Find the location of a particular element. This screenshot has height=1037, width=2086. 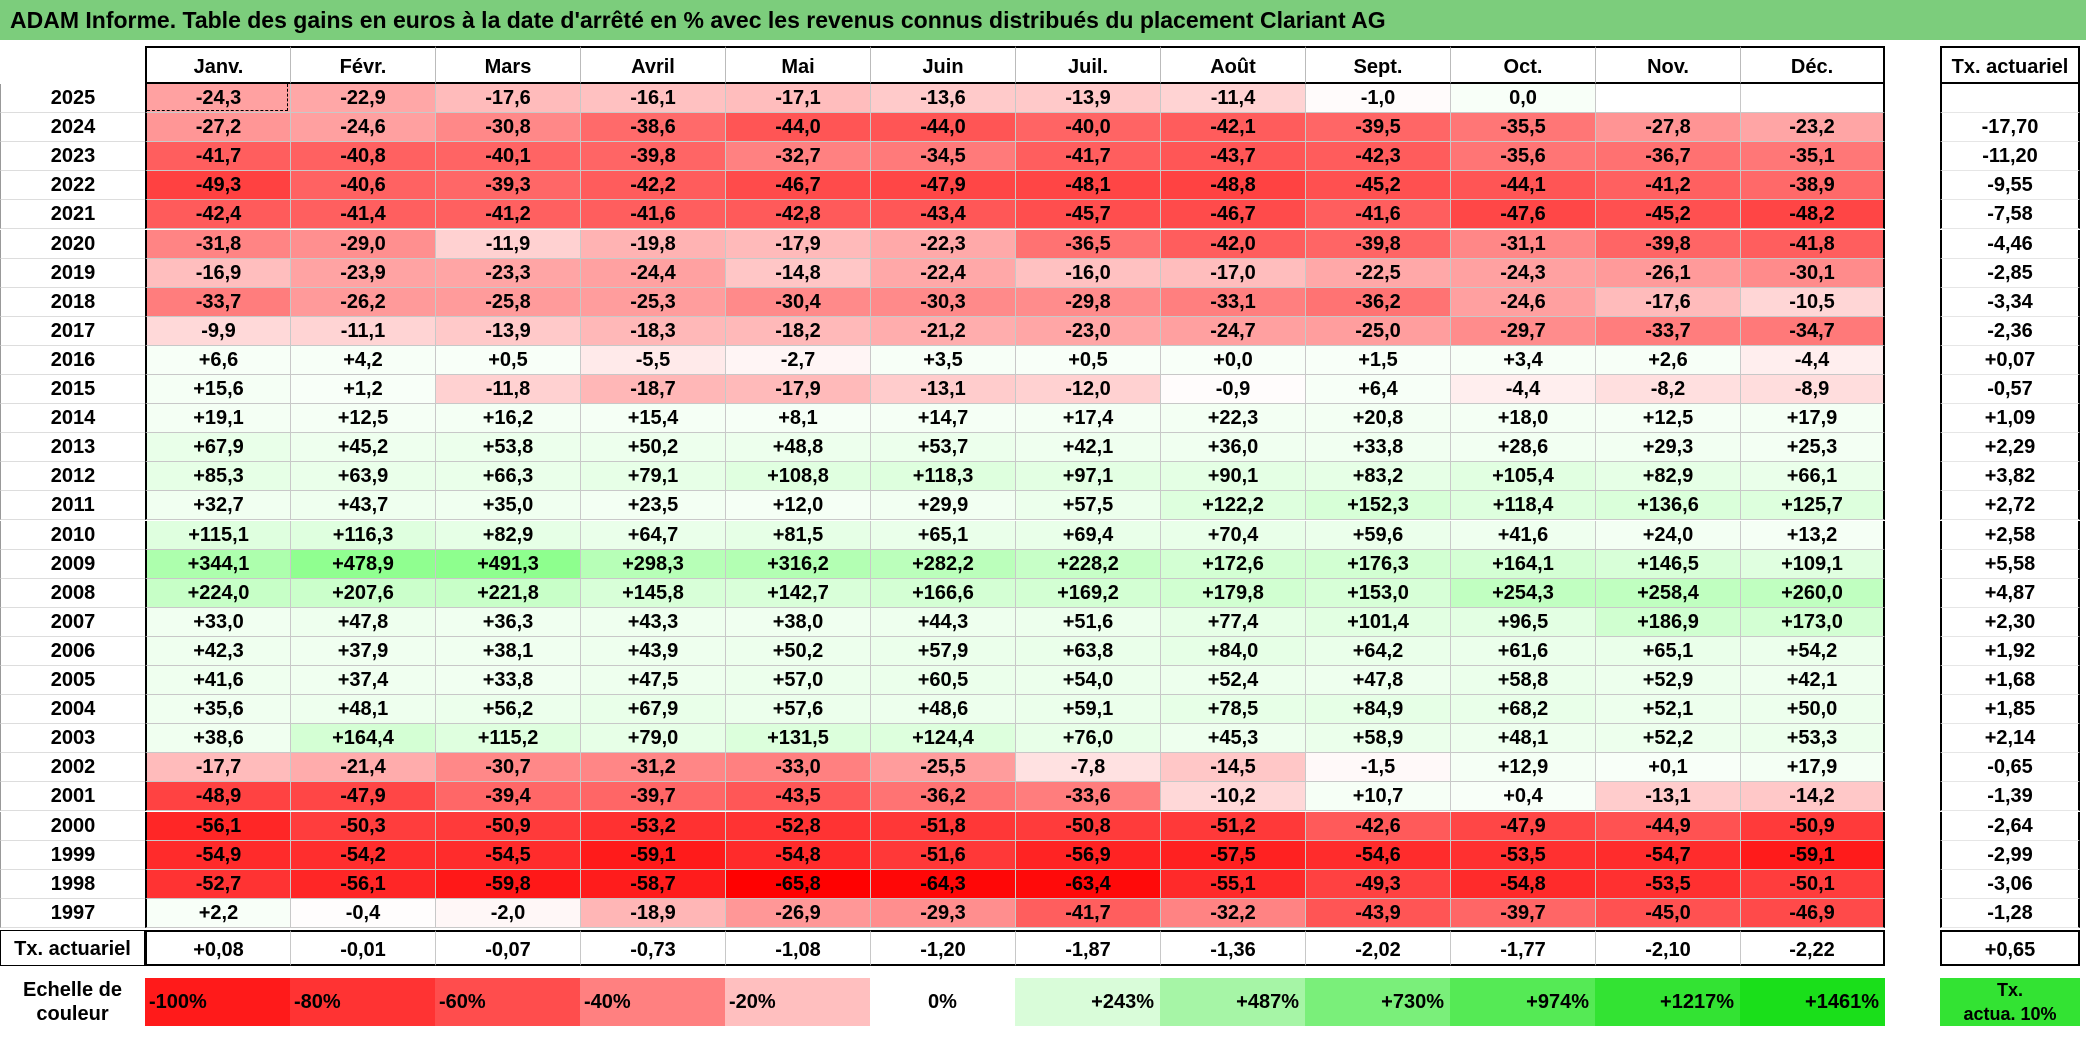

value-cell: +97,1 is located at coordinates (1087, 477).